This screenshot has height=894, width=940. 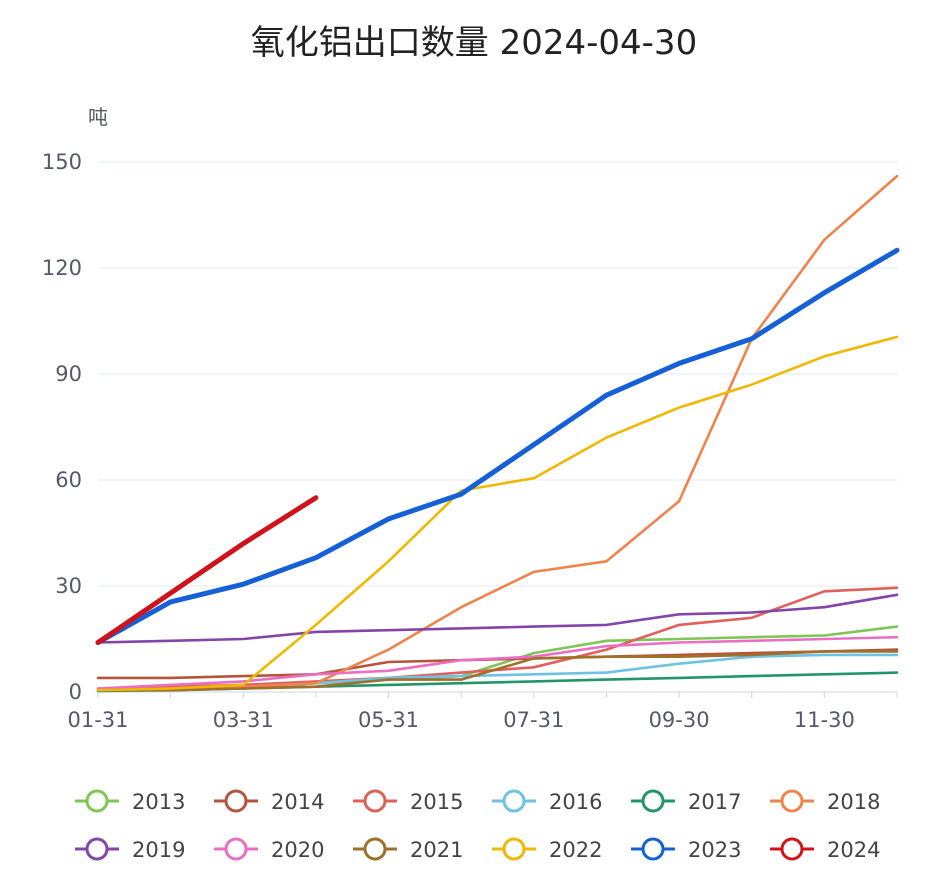 I want to click on y-axis-ticks: 0 30 60 90 120 150, so click(x=62, y=427).